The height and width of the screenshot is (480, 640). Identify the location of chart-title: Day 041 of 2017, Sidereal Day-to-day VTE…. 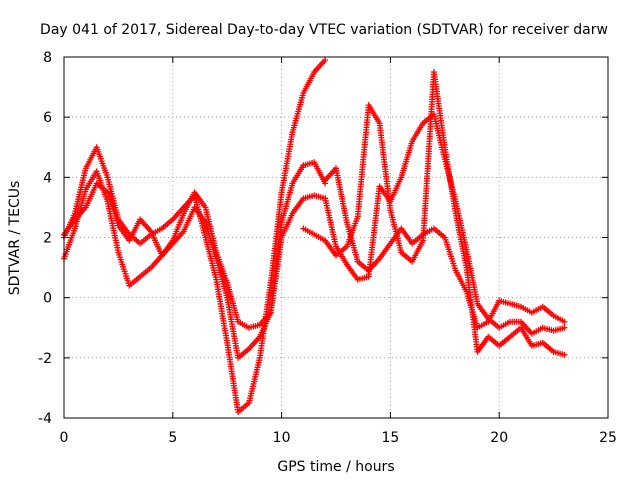
(324, 30).